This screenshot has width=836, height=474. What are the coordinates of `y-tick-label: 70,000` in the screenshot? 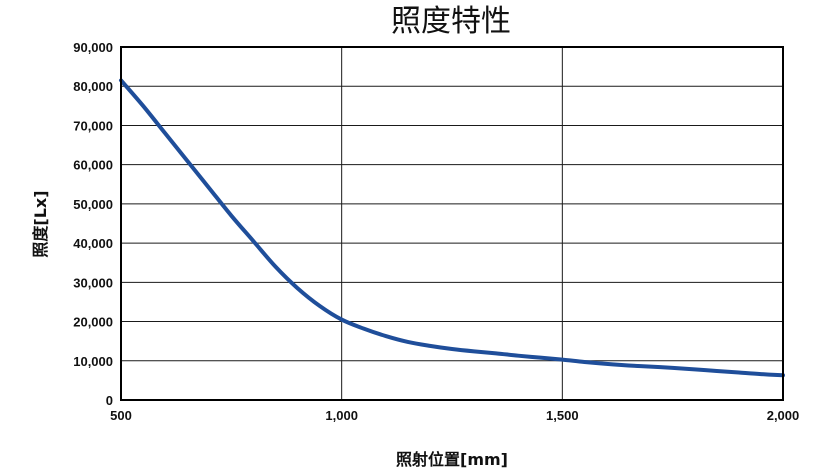 It's located at (93, 125).